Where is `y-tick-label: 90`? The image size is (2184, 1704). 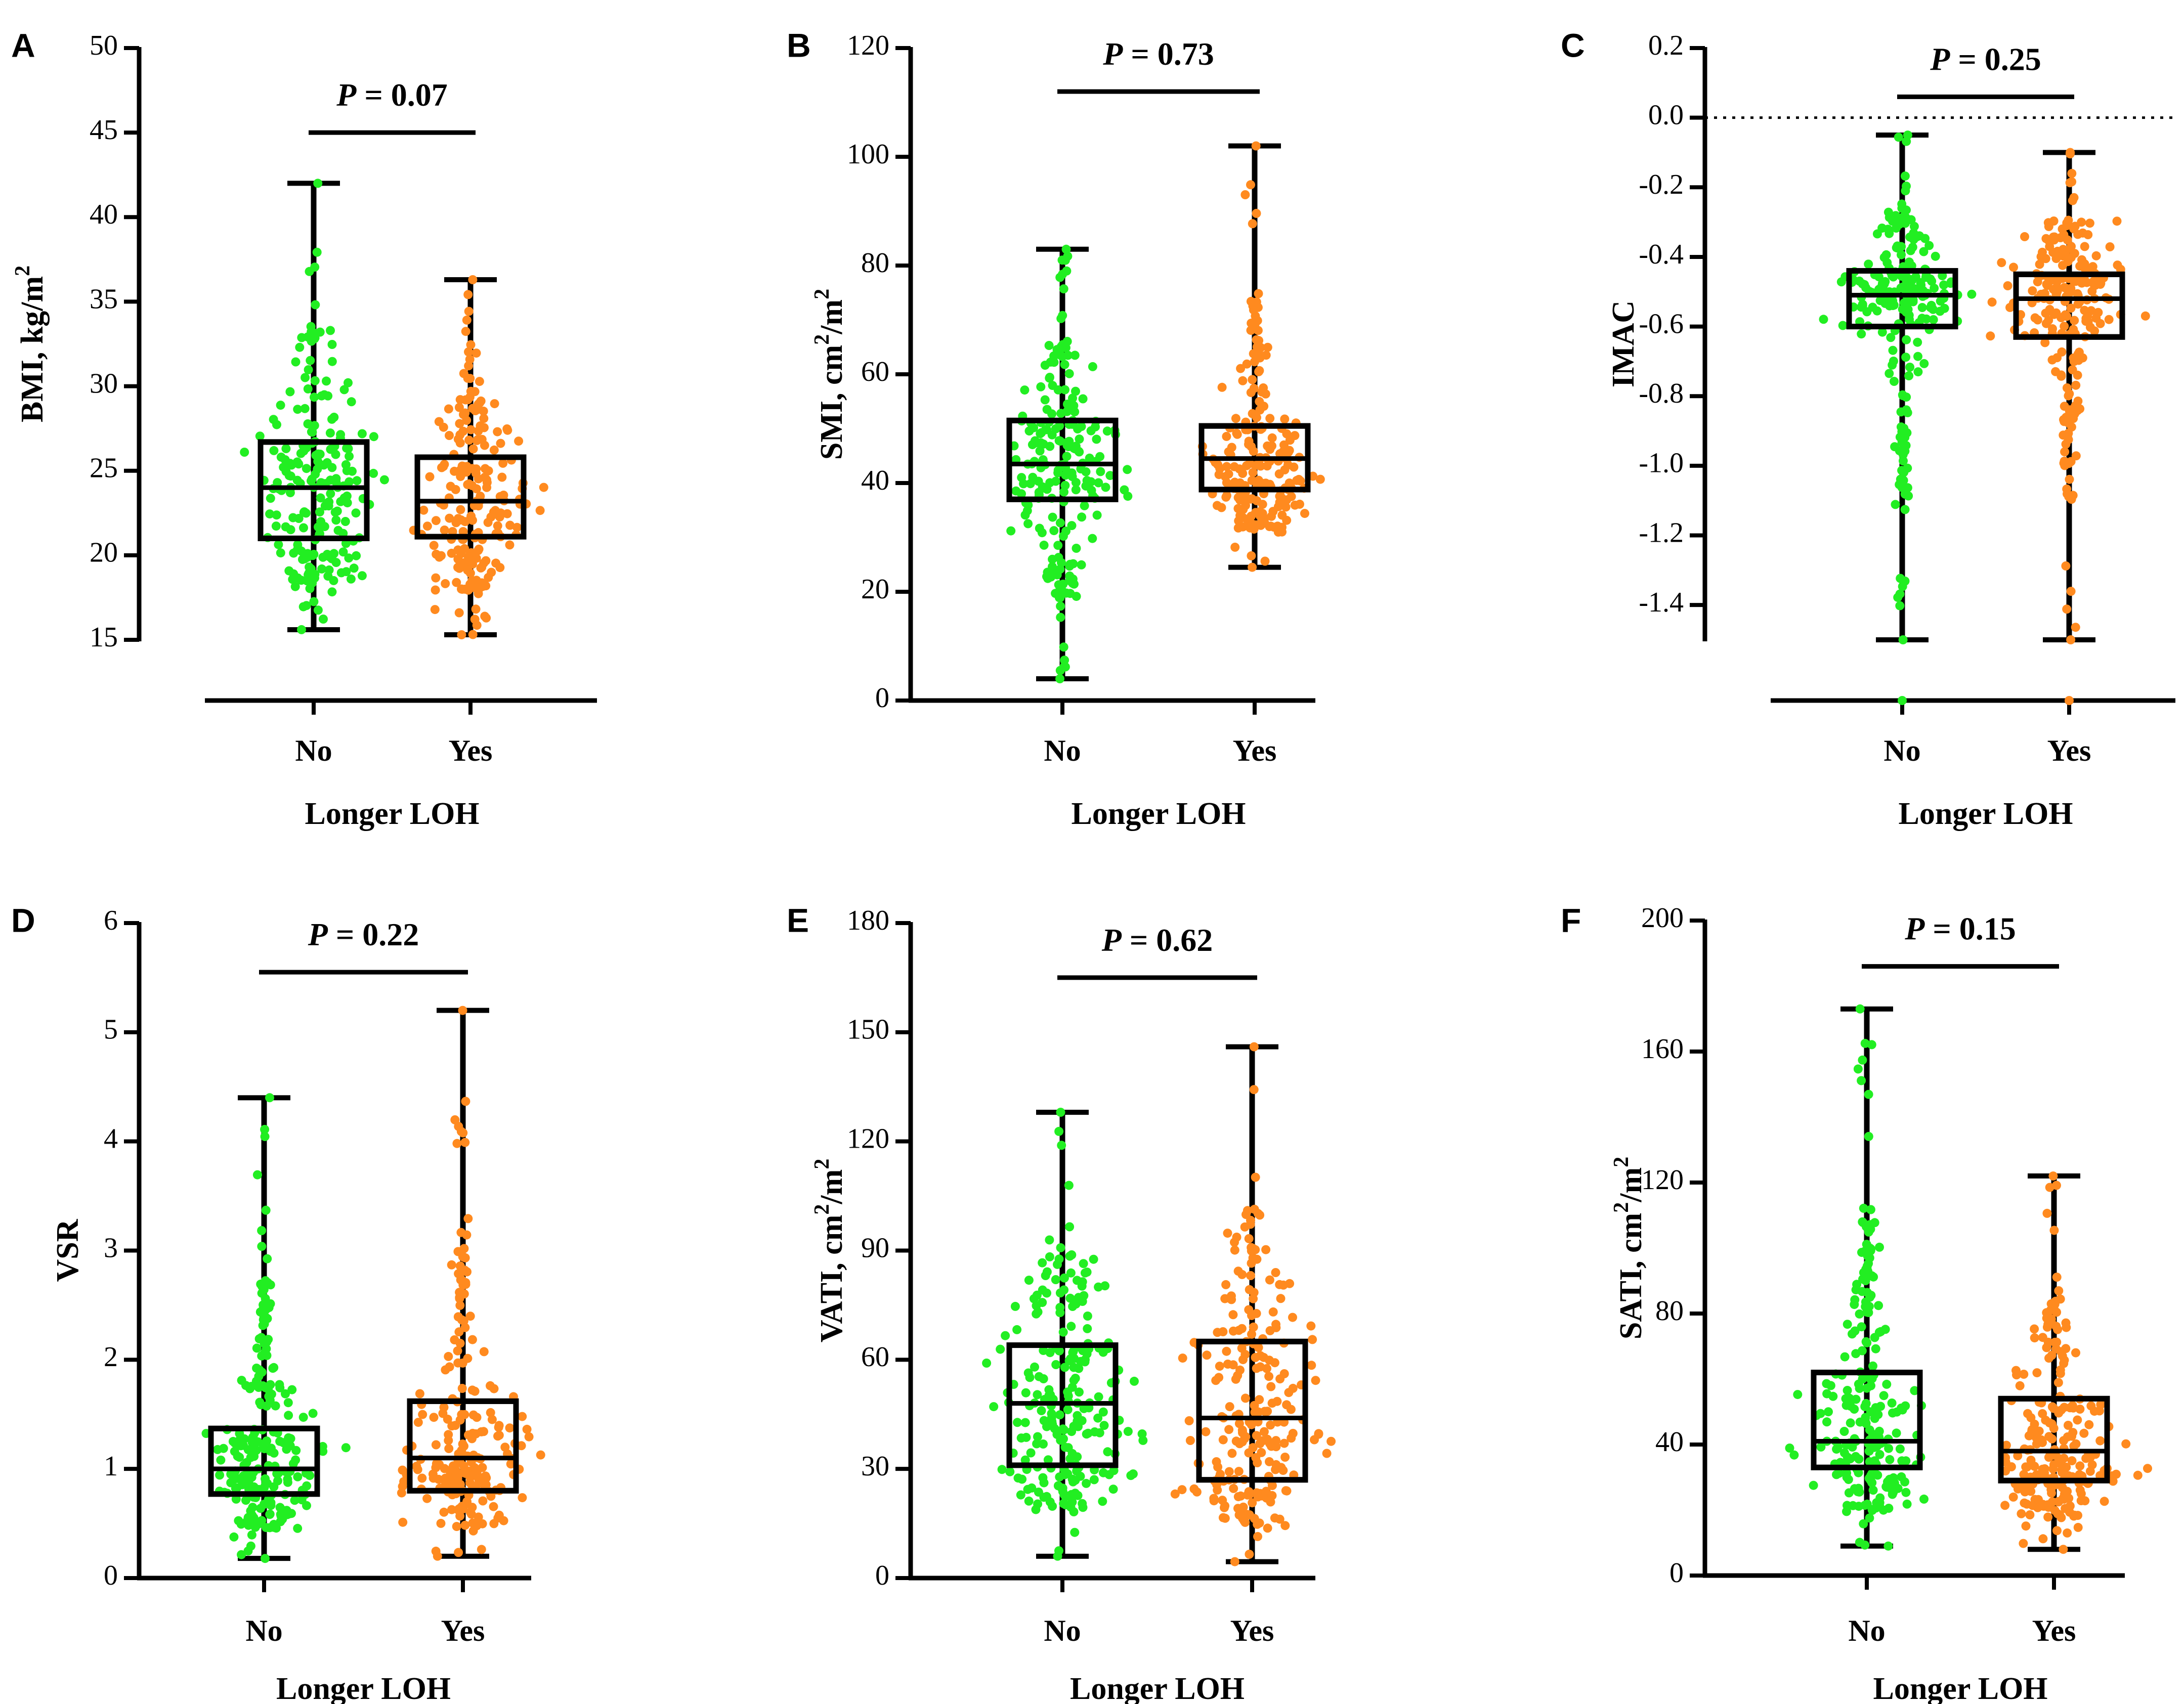
y-tick-label: 90 is located at coordinates (875, 1248).